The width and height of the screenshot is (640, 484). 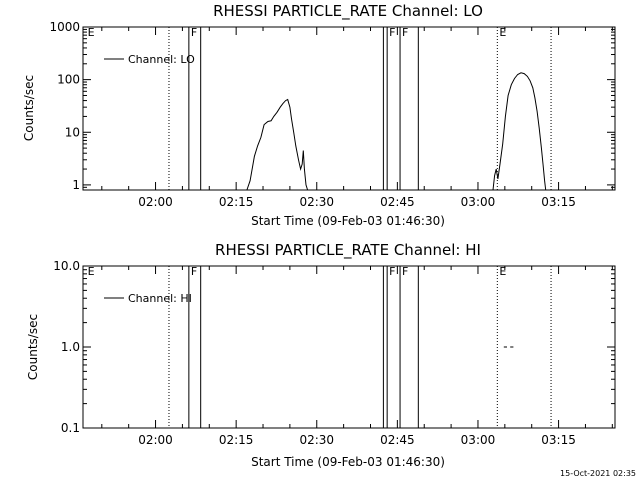 I want to click on y-tick-label: 1000, so click(x=64, y=27).